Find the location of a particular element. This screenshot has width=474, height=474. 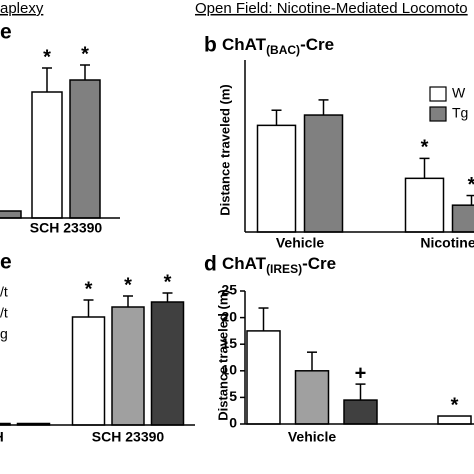

x-tick-label: EH is located at coordinates (2, 437).